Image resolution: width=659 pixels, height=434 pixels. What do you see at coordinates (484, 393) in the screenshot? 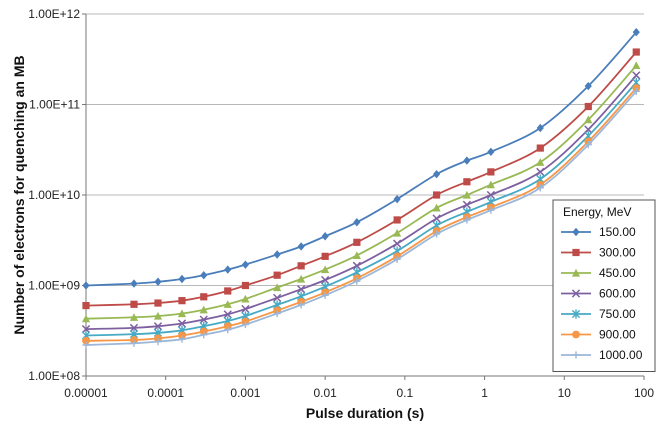
I see `x-tick-label: 1` at bounding box center [484, 393].